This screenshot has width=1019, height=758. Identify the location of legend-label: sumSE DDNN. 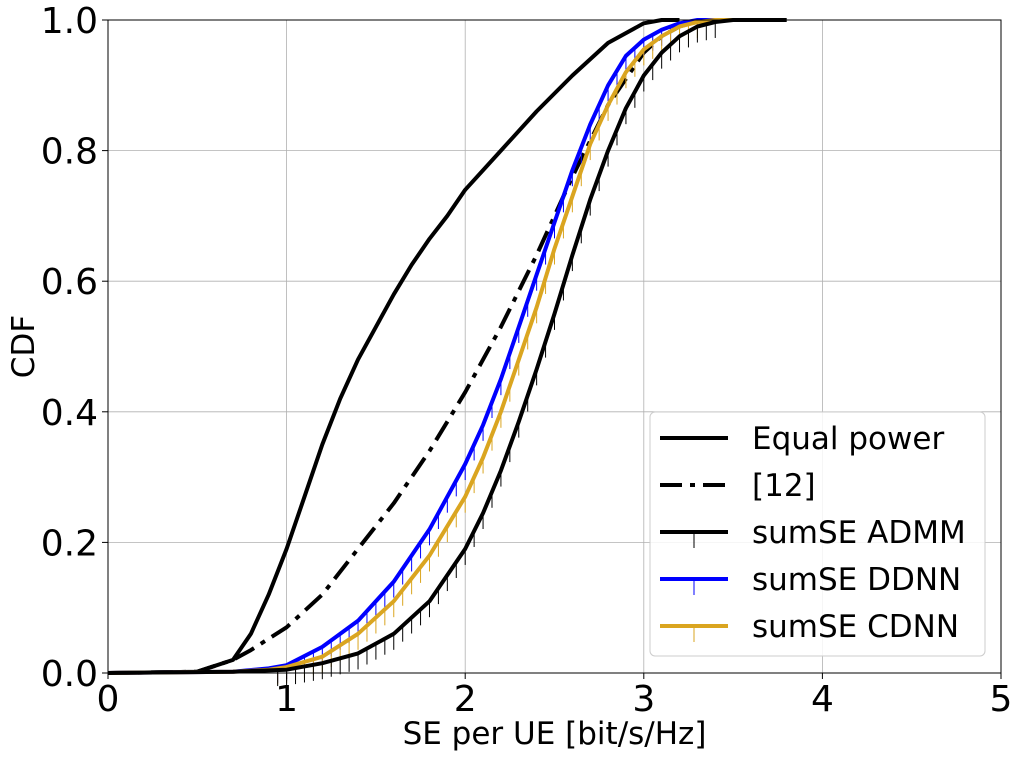
(856, 580).